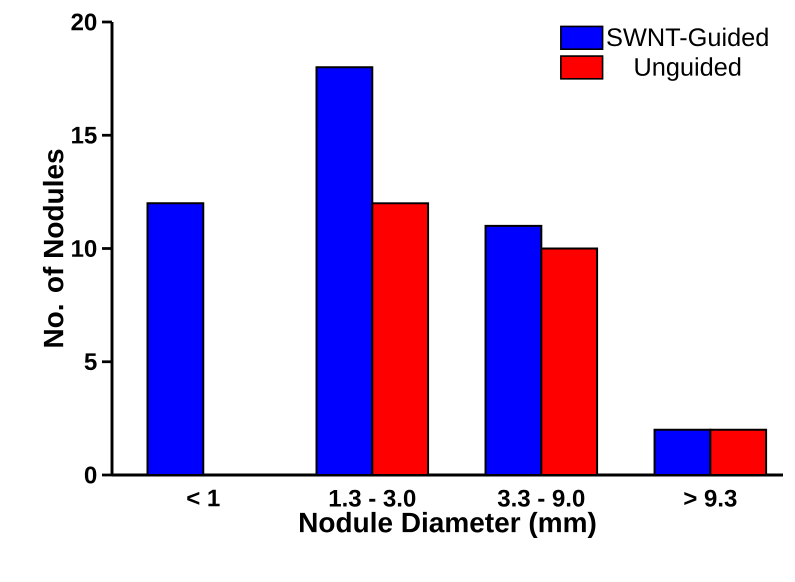 Image resolution: width=795 pixels, height=582 pixels. Describe the element at coordinates (373, 498) in the screenshot. I see `x-tick-label: 1.3 - 3.0` at that location.